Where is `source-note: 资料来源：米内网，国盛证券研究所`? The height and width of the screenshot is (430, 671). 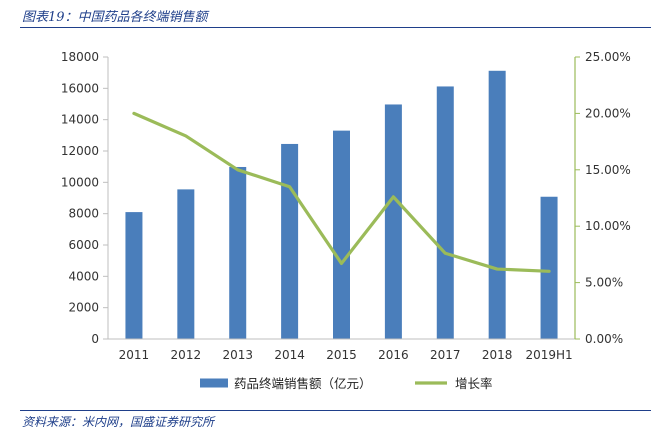
source-note: 资料来源：米内网，国盛证券研究所 is located at coordinates (118, 422).